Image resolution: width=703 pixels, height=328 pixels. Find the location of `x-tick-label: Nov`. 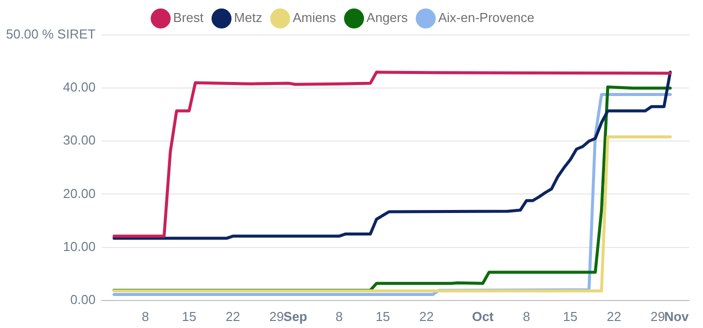

x-tick-label: Nov is located at coordinates (677, 316).